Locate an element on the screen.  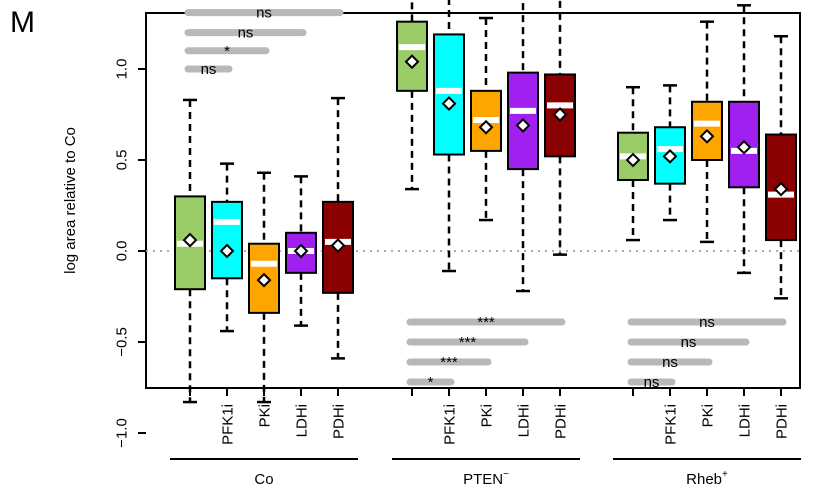
panel-letter: M is located at coordinates (22, 22).